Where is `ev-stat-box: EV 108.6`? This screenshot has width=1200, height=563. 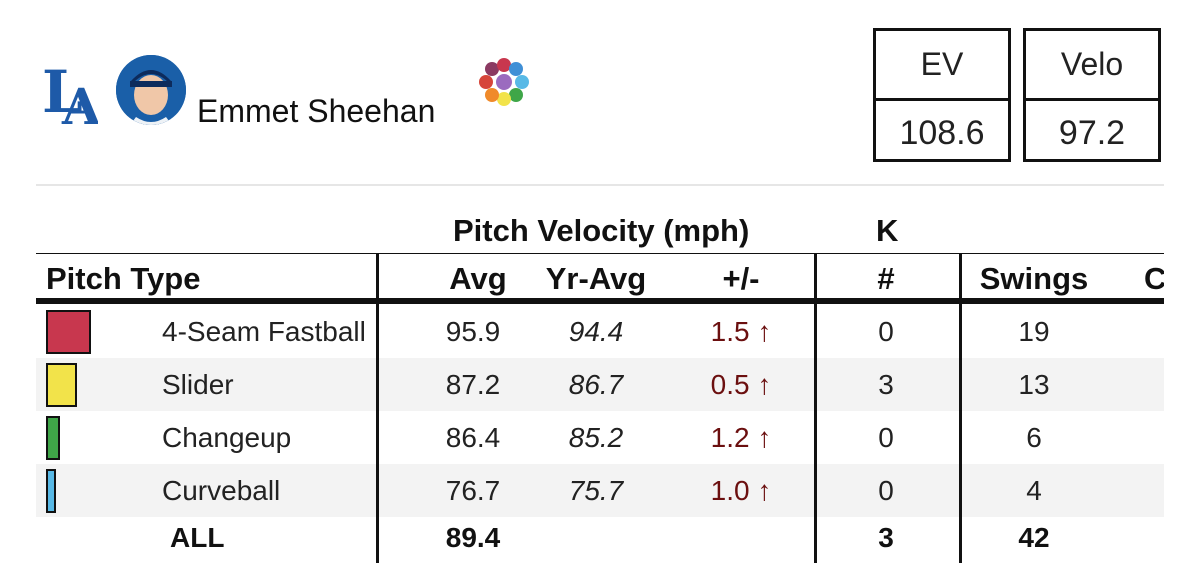 ev-stat-box: EV 108.6 is located at coordinates (942, 95).